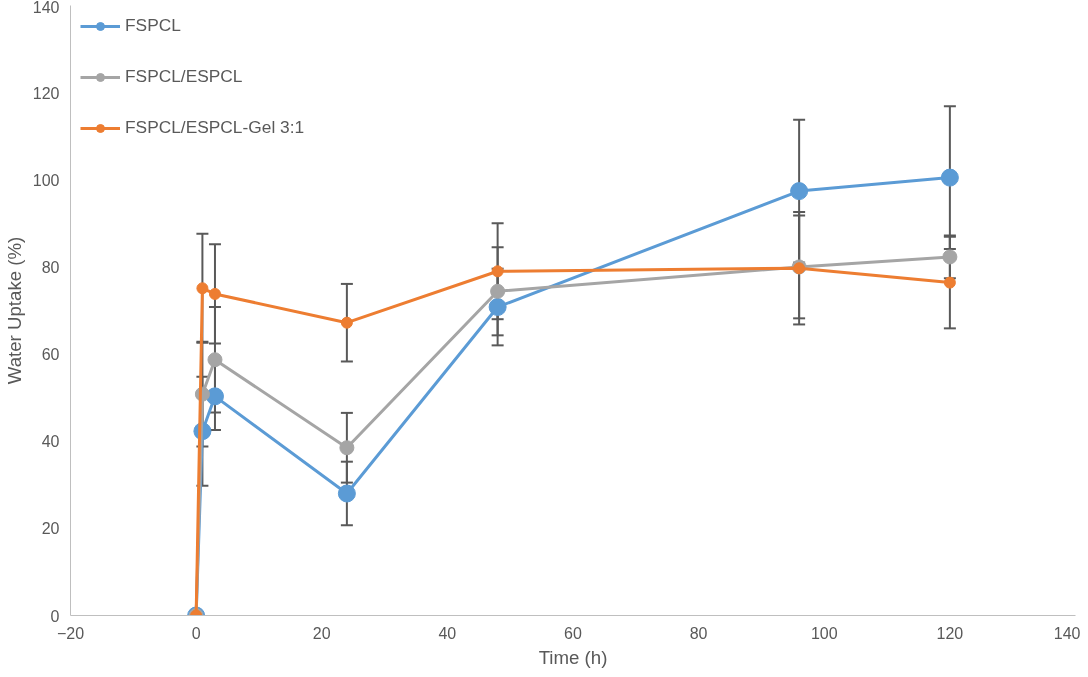  I want to click on x-tick-label: 80, so click(698, 633).